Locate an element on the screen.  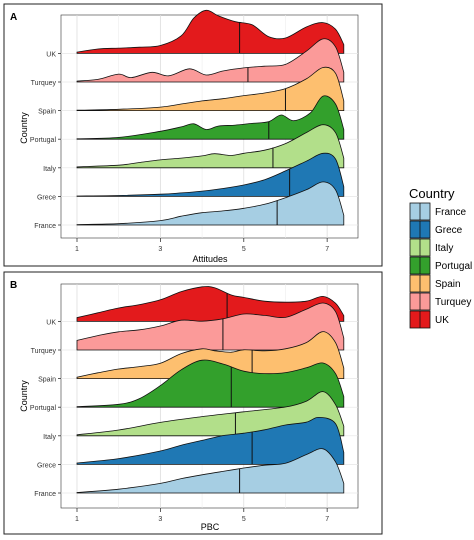
panel-a-y-ticks: UK Turquey Spain Portugal Italy Grece France is located at coordinates (45, 140).